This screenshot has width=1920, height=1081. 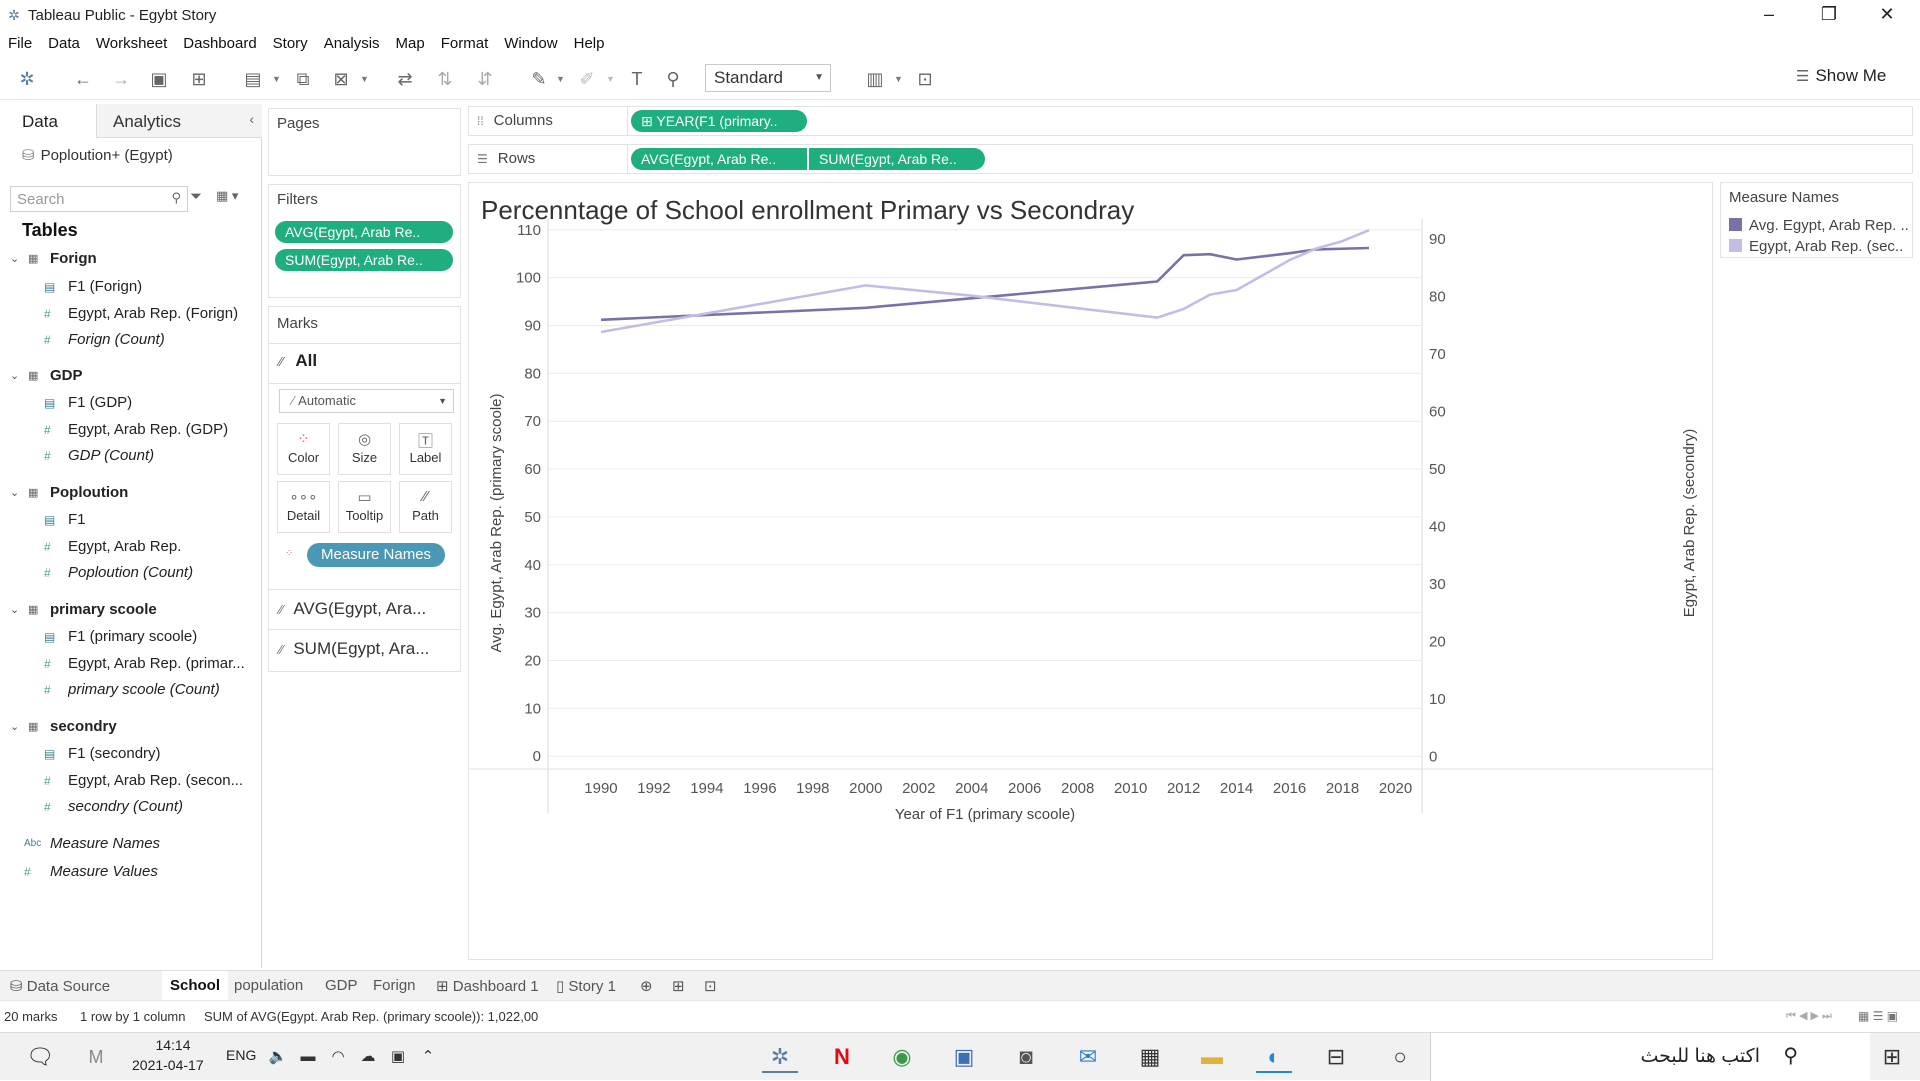 What do you see at coordinates (131, 754) in the screenshot?
I see `field-item: ▤ F1 (secondry)` at bounding box center [131, 754].